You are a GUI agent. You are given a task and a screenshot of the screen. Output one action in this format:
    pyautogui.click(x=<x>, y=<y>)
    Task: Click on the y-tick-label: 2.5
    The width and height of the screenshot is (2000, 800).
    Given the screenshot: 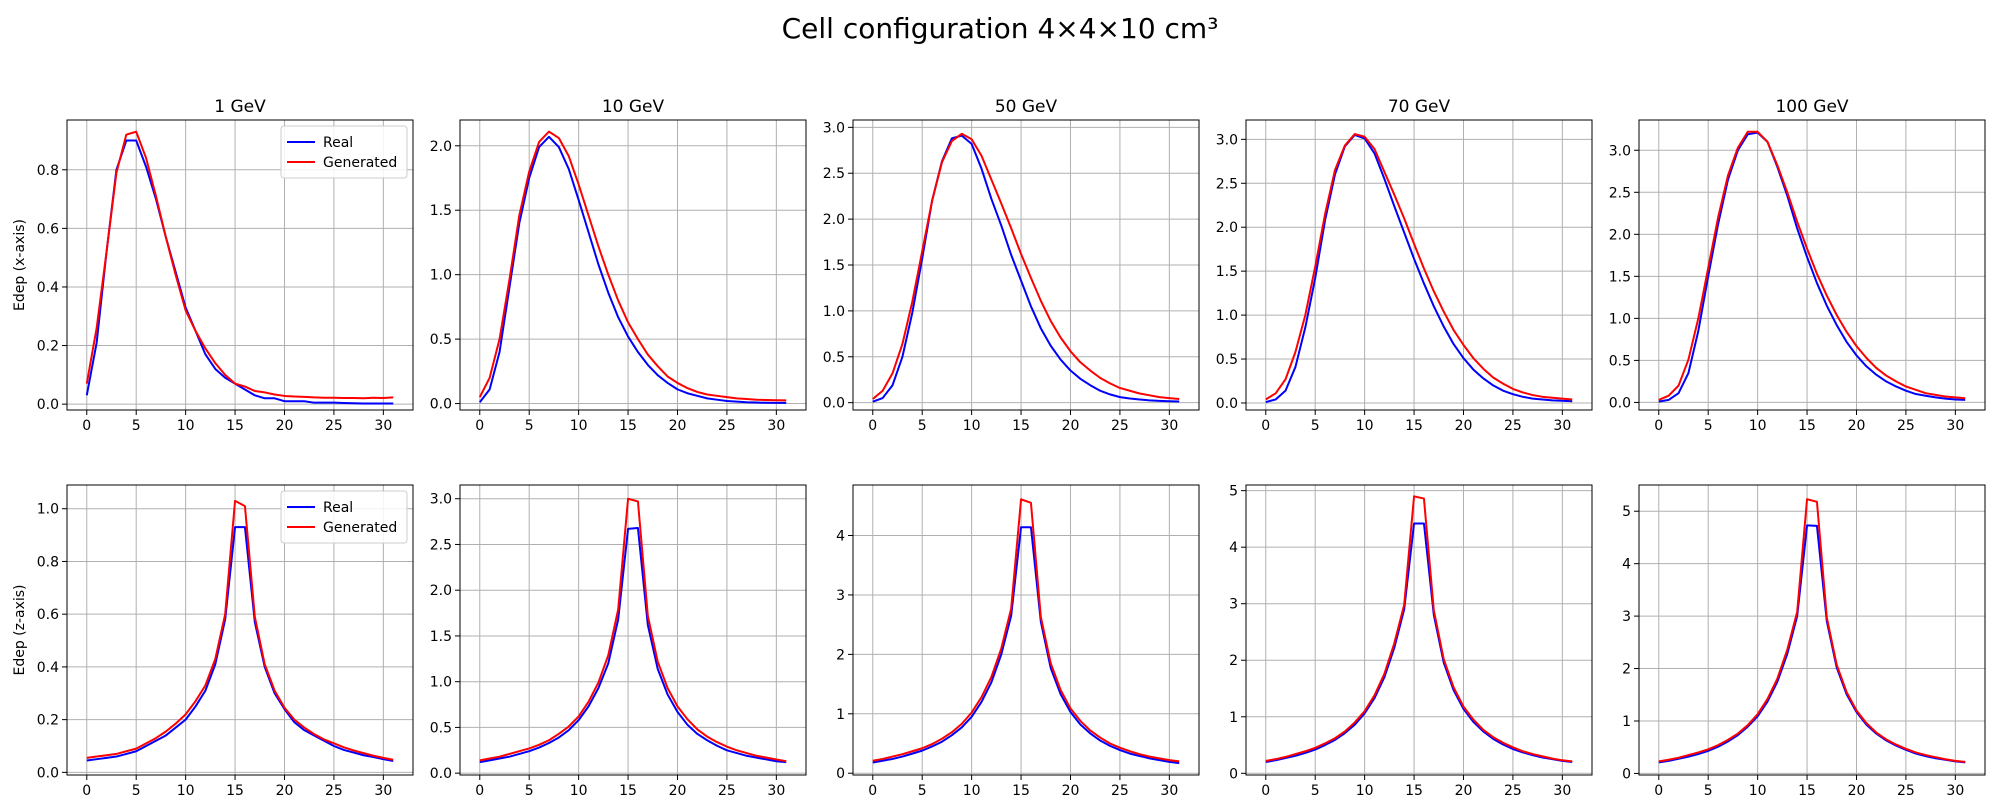 What is the action you would take?
    pyautogui.click(x=441, y=545)
    